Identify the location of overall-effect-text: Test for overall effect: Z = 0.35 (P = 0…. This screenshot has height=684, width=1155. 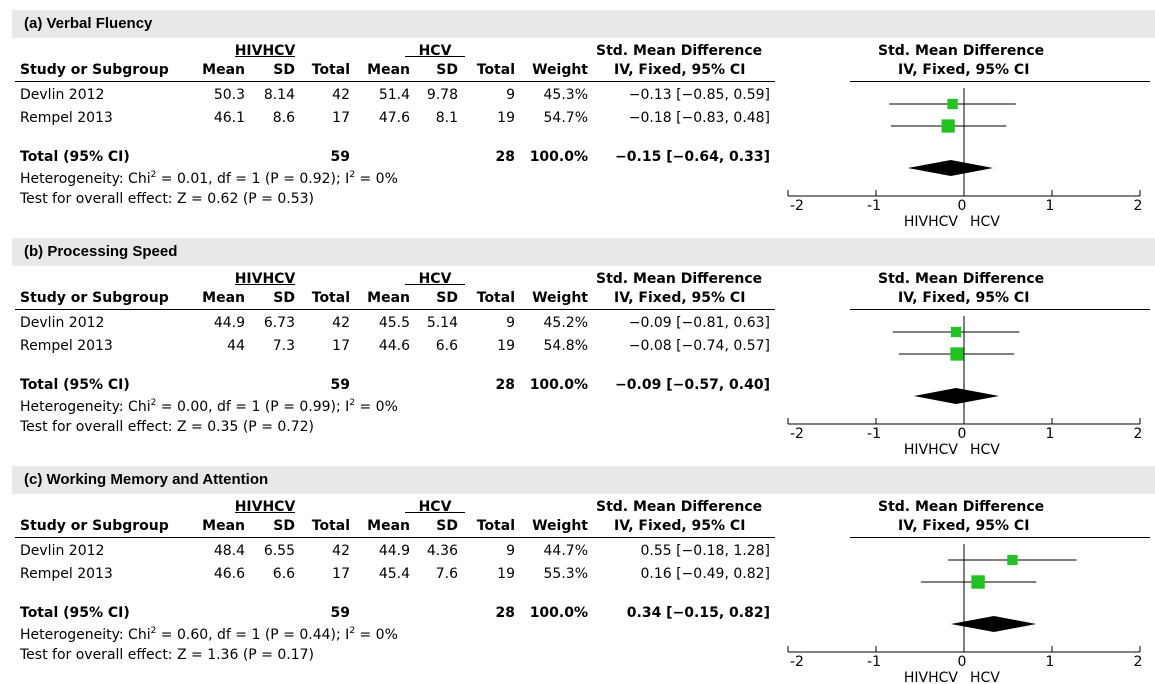
(167, 427).